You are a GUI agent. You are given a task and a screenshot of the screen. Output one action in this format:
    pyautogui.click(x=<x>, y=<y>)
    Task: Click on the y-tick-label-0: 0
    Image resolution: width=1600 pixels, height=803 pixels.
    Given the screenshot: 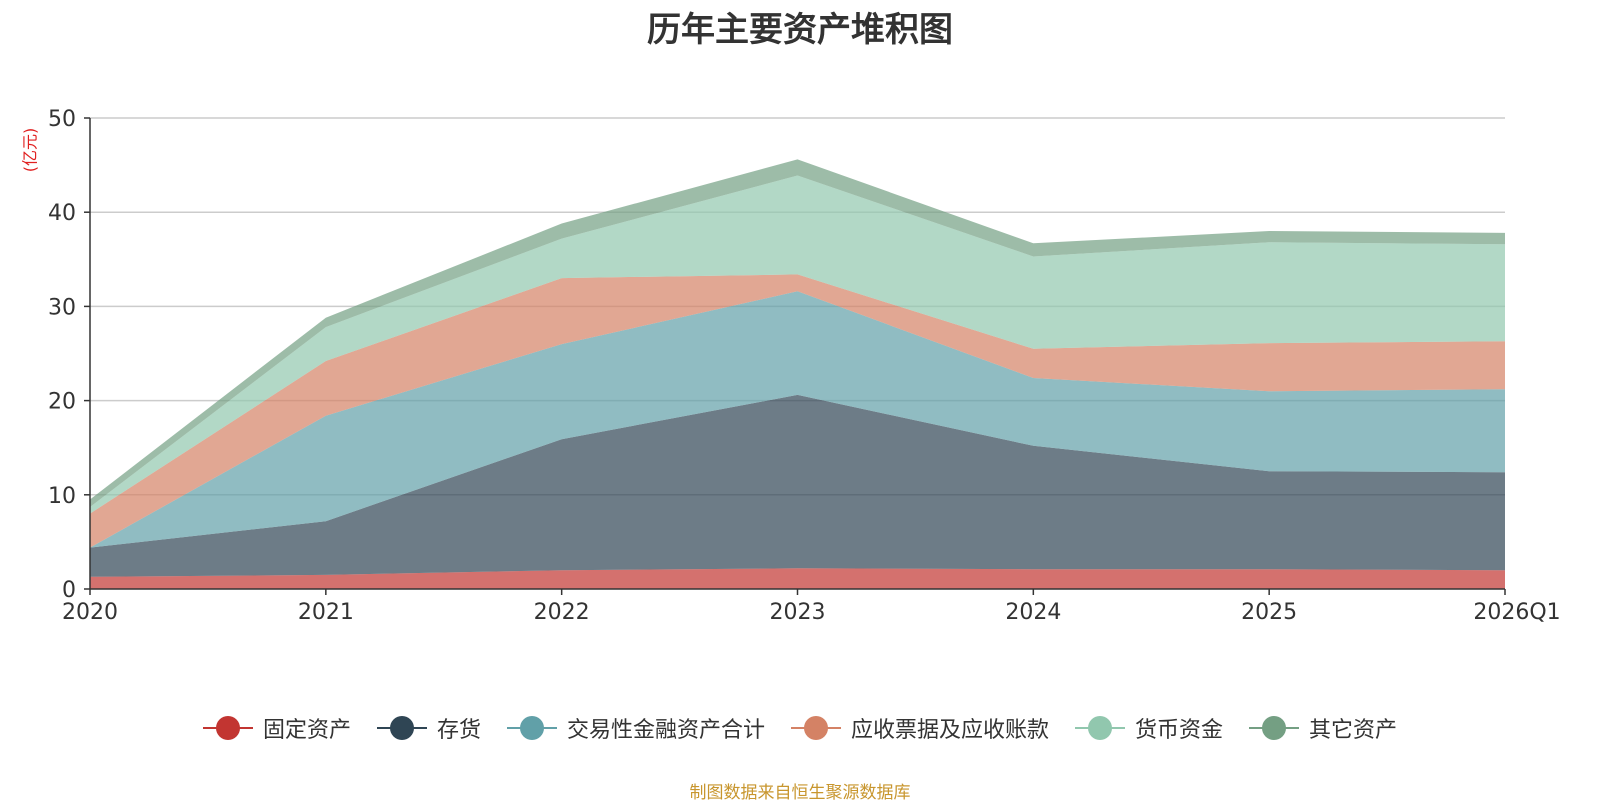 What is the action you would take?
    pyautogui.click(x=69, y=590)
    